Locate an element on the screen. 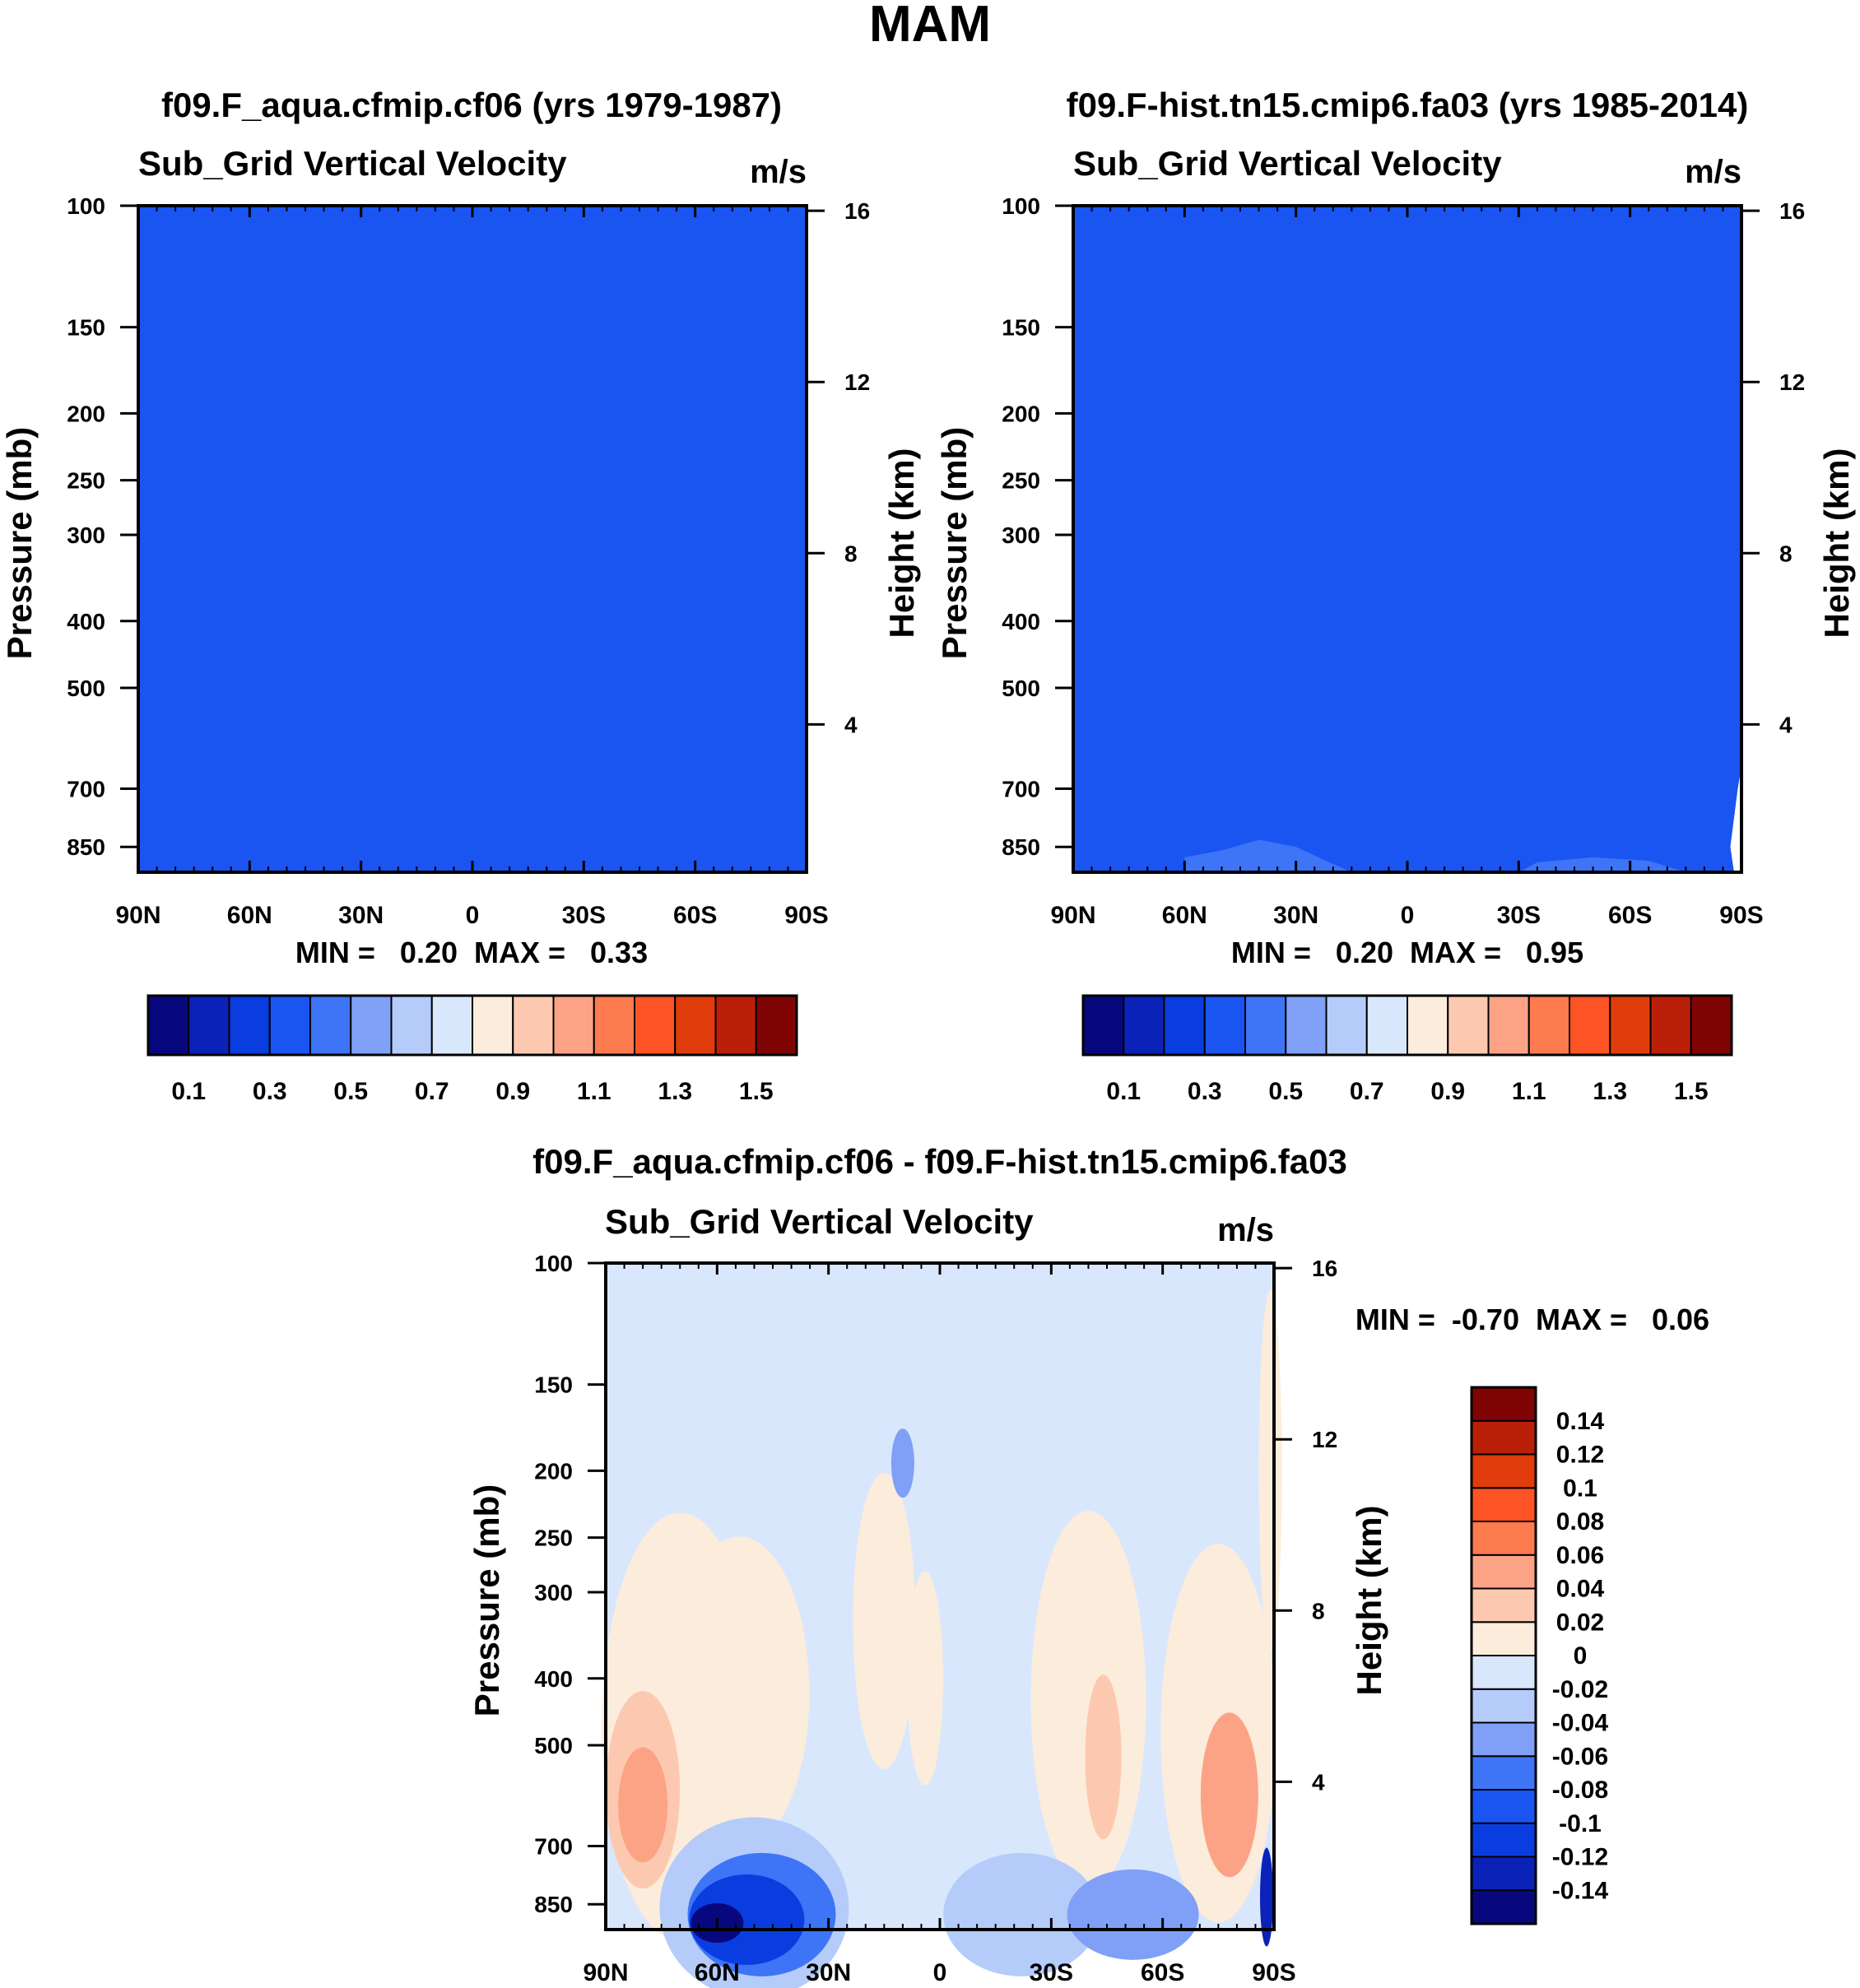 The width and height of the screenshot is (1860, 1988). colorbar-label: 0.12 is located at coordinates (1580, 1455).